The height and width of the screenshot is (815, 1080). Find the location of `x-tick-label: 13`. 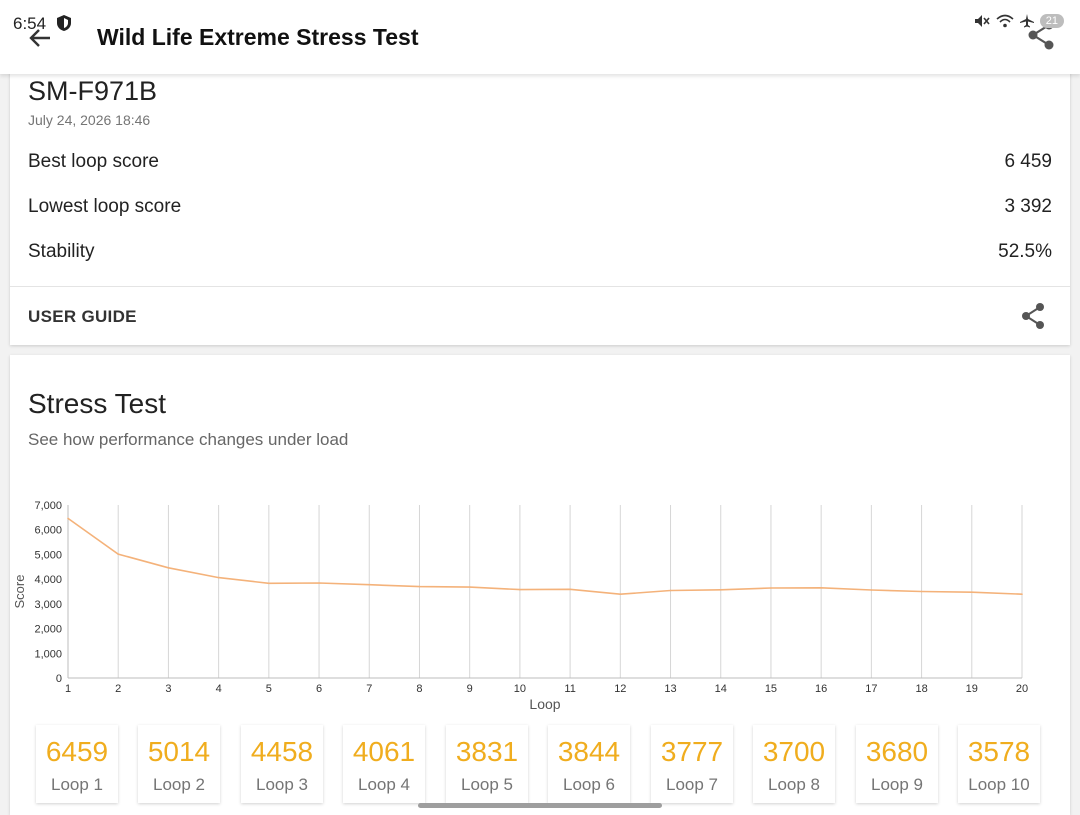

x-tick-label: 13 is located at coordinates (670, 689).